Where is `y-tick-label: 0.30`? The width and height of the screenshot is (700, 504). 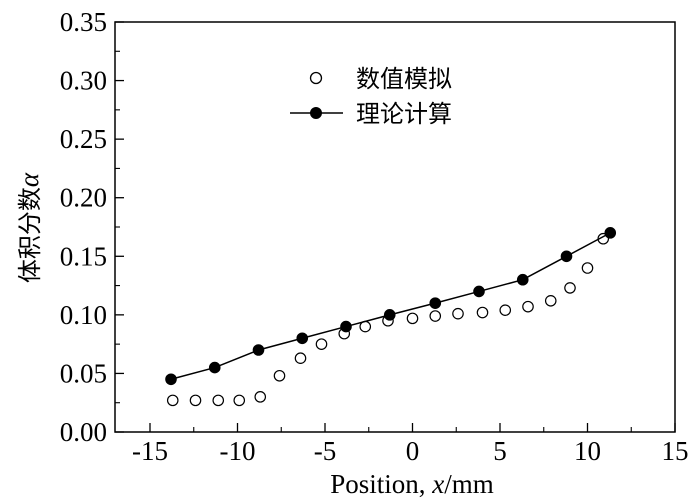
y-tick-label: 0.30 is located at coordinates (83, 81).